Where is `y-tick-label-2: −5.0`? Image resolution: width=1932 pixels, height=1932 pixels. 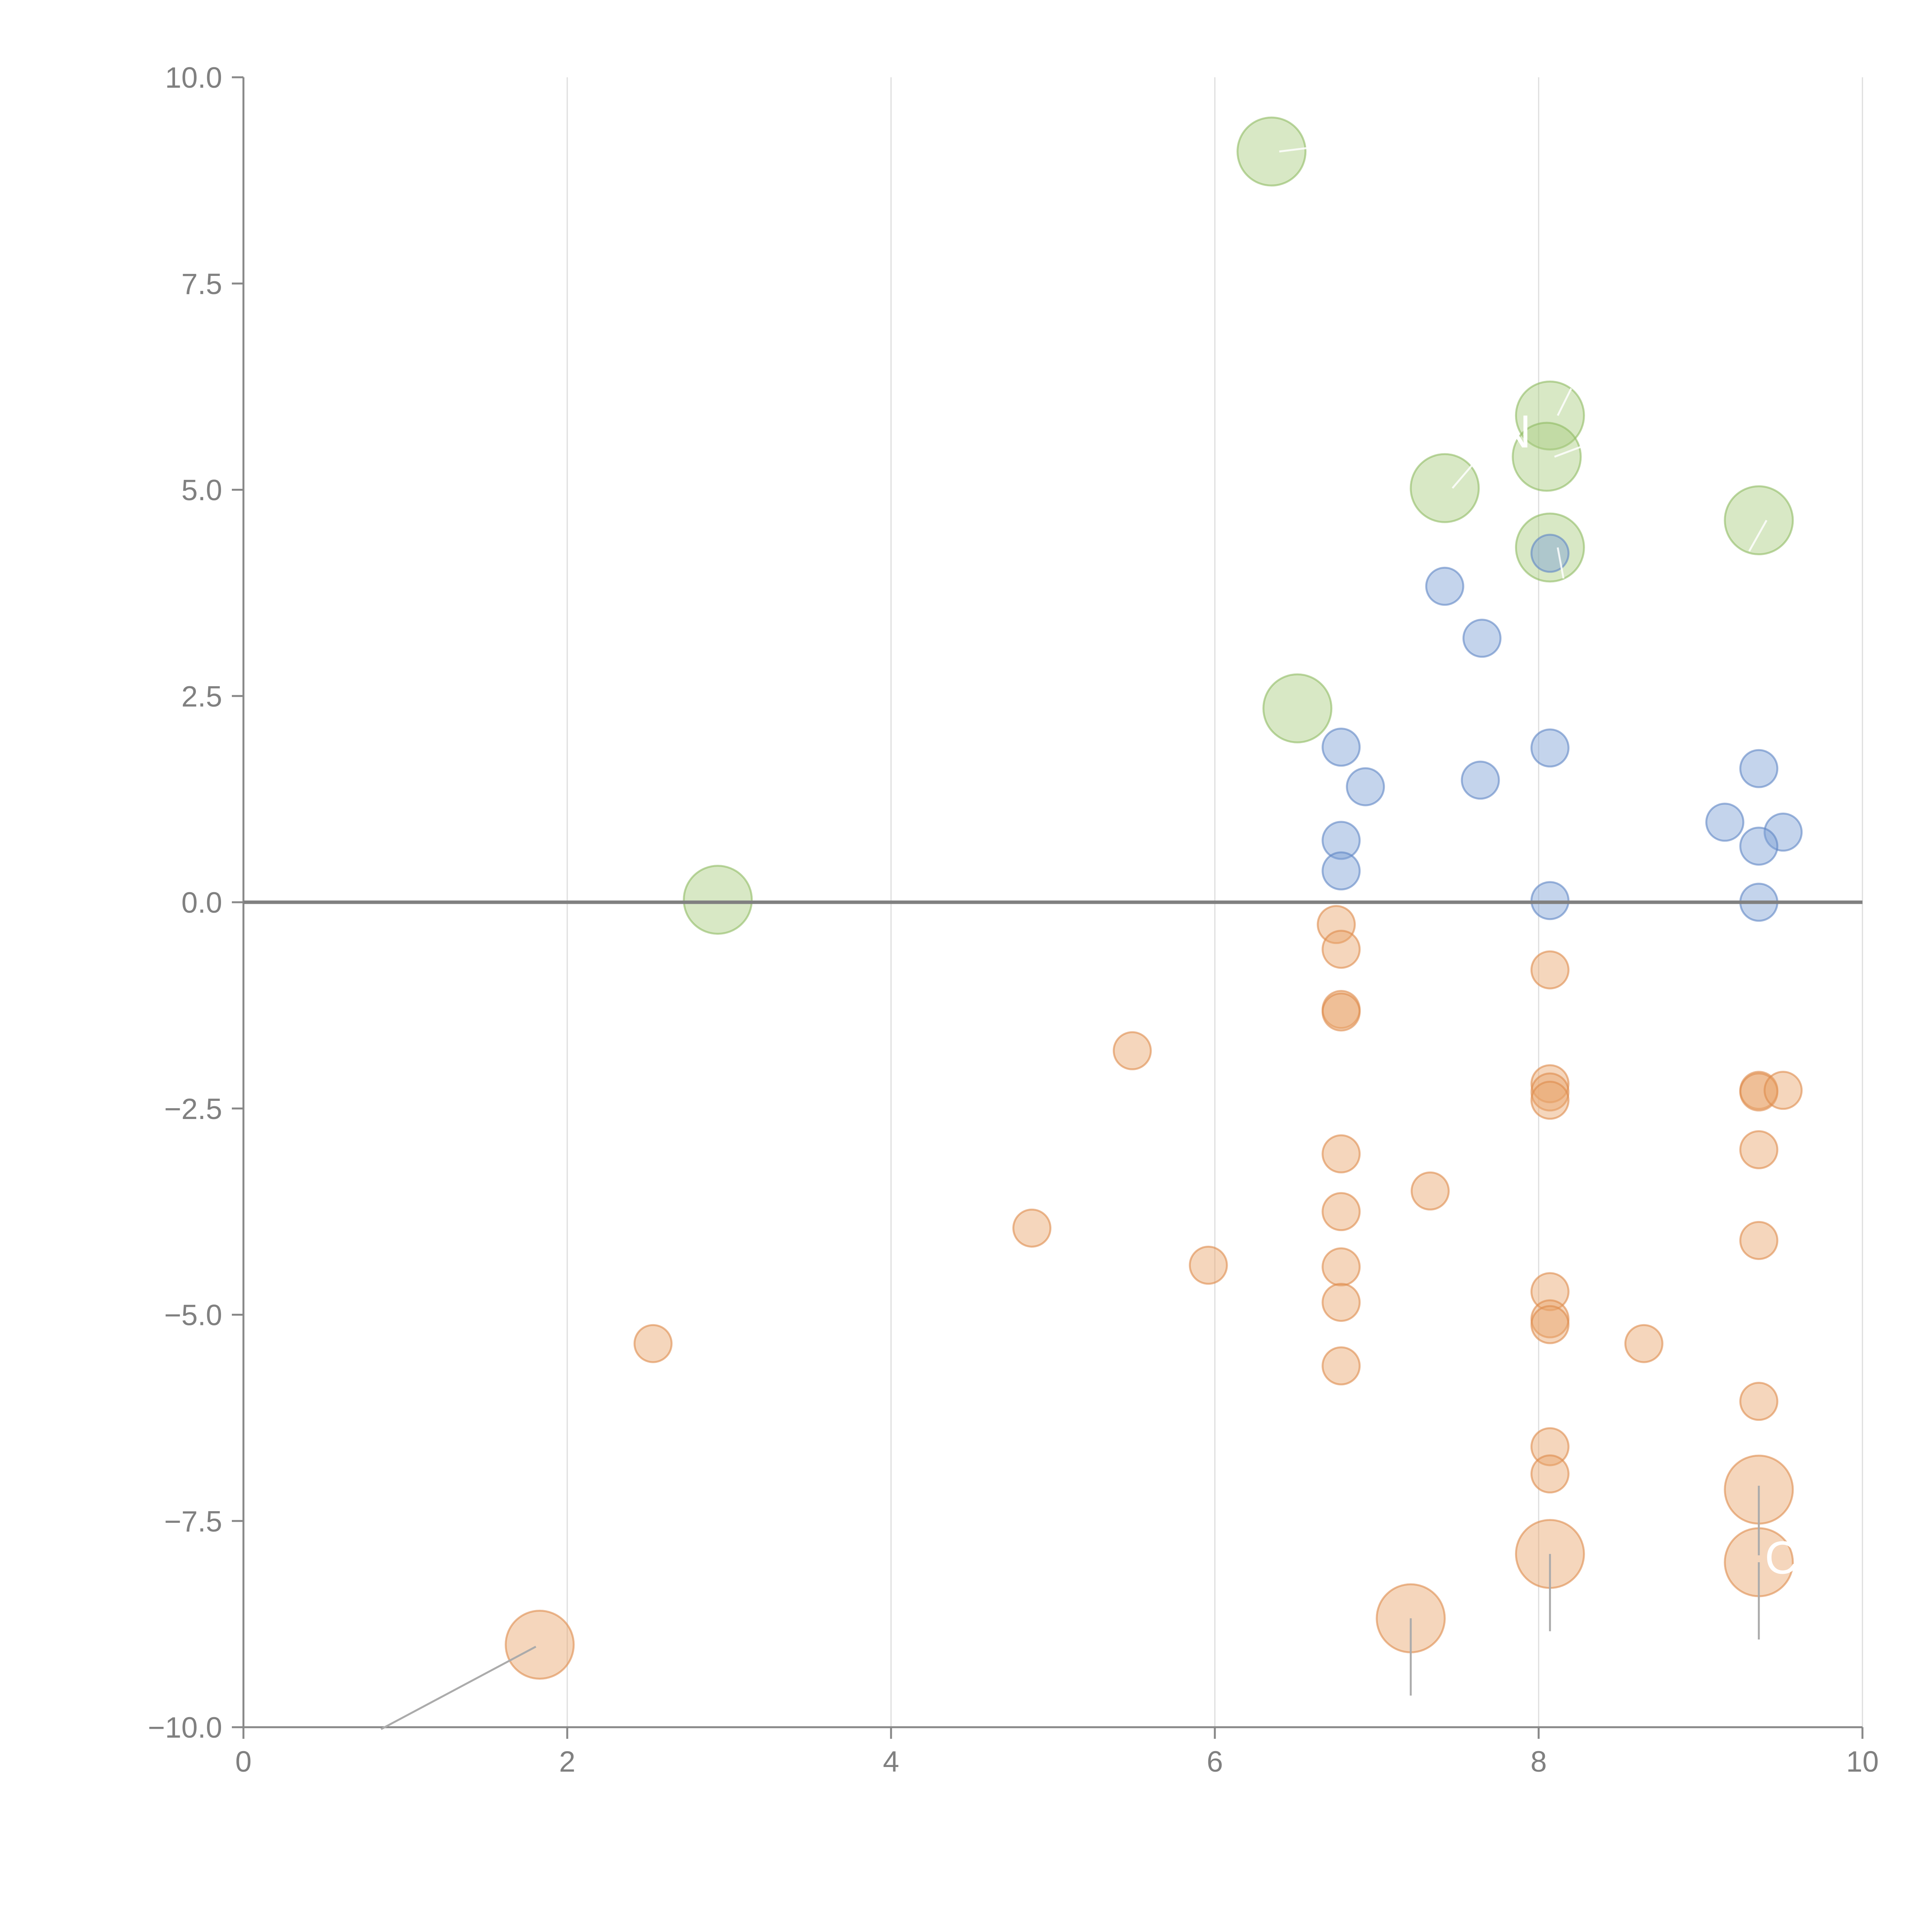 y-tick-label-2: −5.0 is located at coordinates (193, 1315).